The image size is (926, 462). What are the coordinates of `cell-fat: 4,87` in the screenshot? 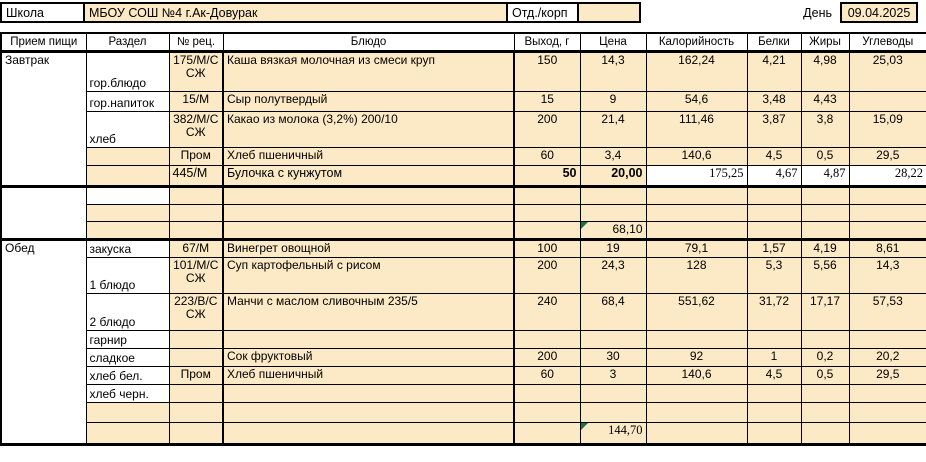 It's located at (825, 176).